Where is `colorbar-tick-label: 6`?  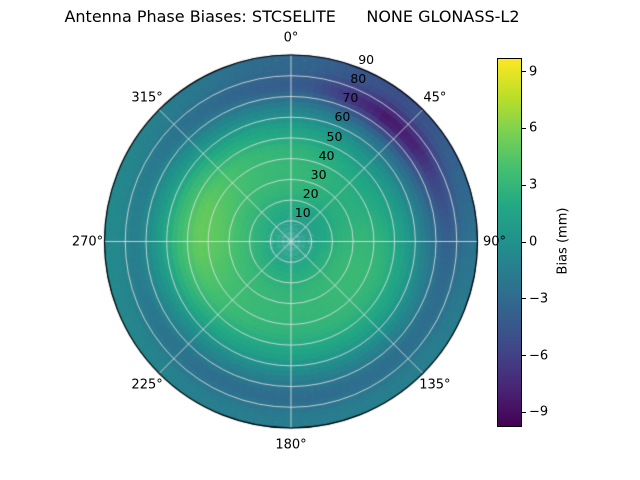
colorbar-tick-label: 6 is located at coordinates (533, 128).